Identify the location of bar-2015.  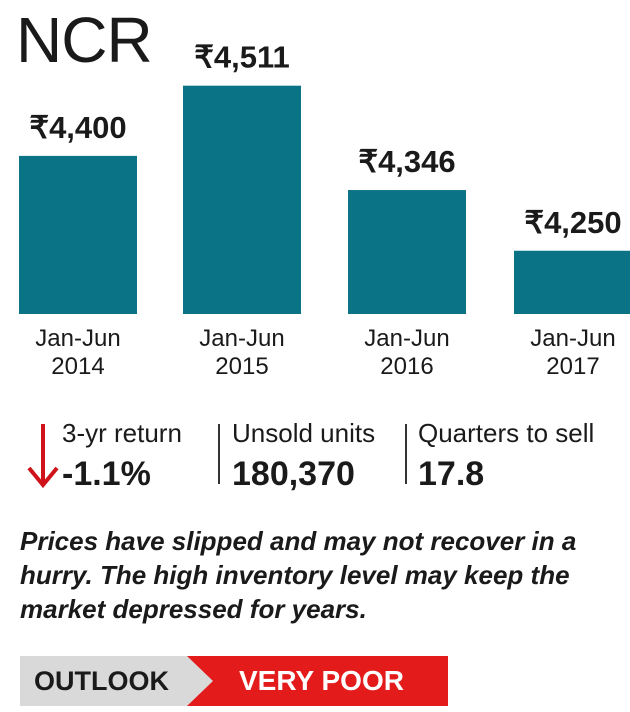
(242, 199).